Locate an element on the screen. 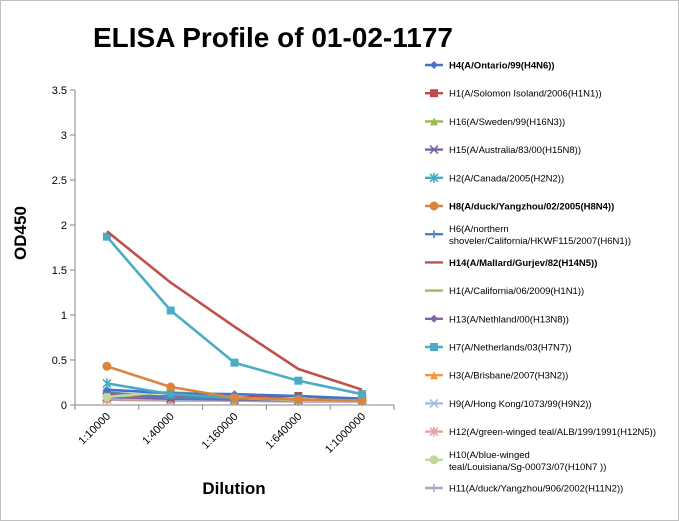  legend-label: H1(A/California/06/2009(H1N1)) is located at coordinates (516, 291).